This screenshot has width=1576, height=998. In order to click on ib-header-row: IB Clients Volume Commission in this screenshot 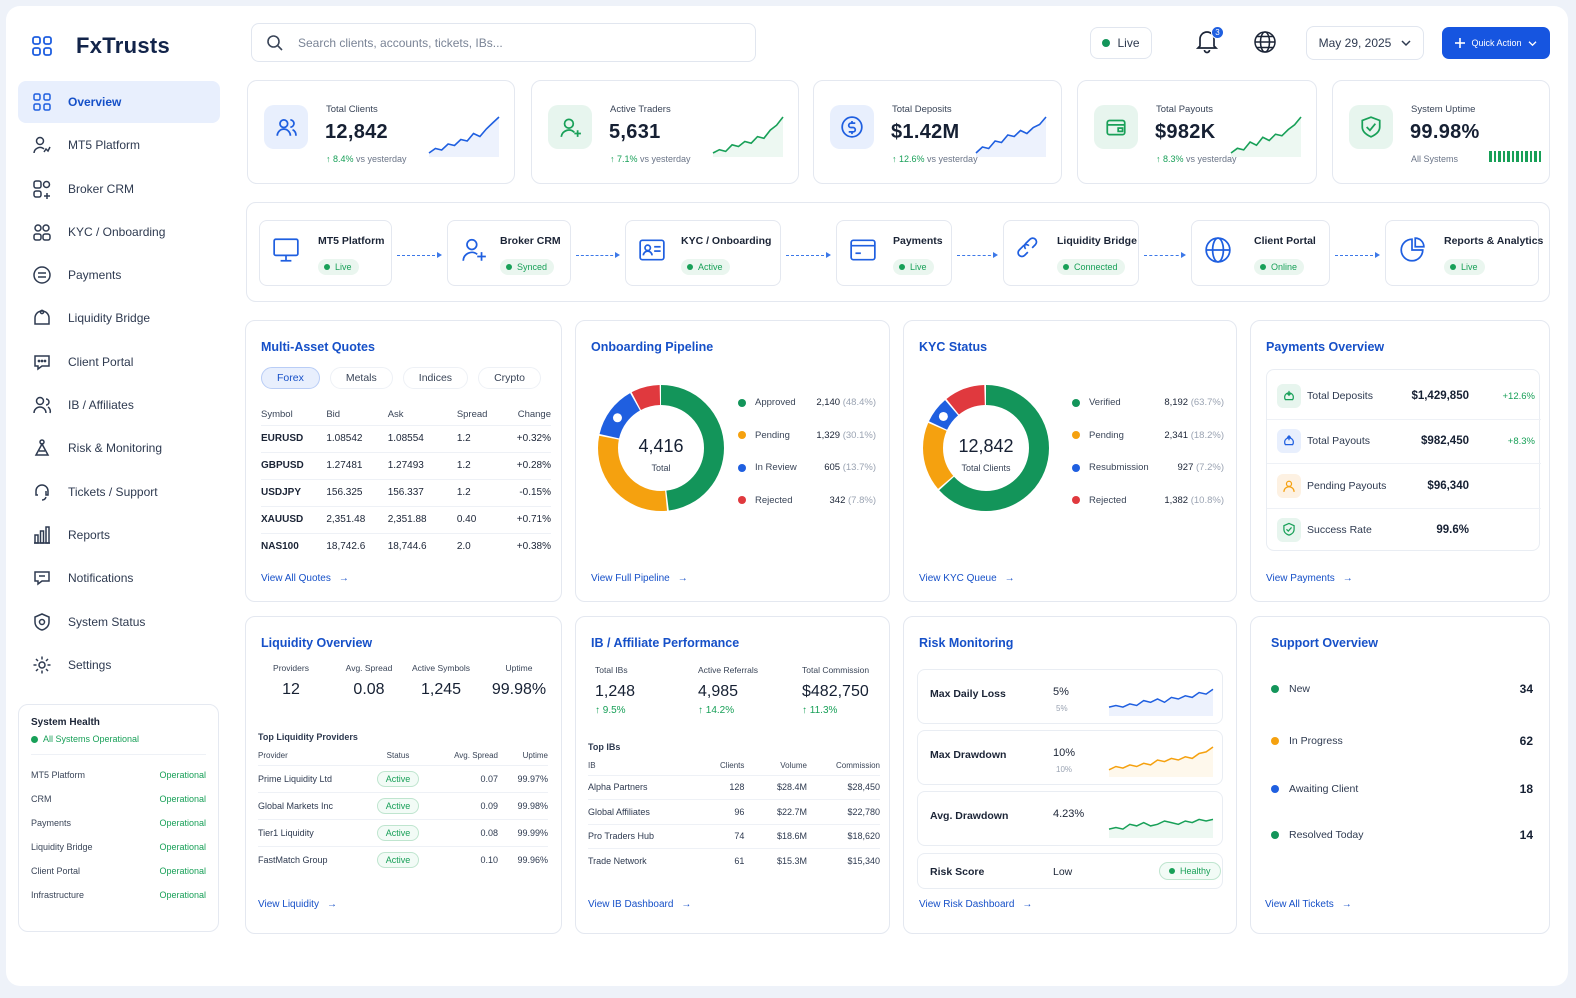, I will do `click(734, 766)`.